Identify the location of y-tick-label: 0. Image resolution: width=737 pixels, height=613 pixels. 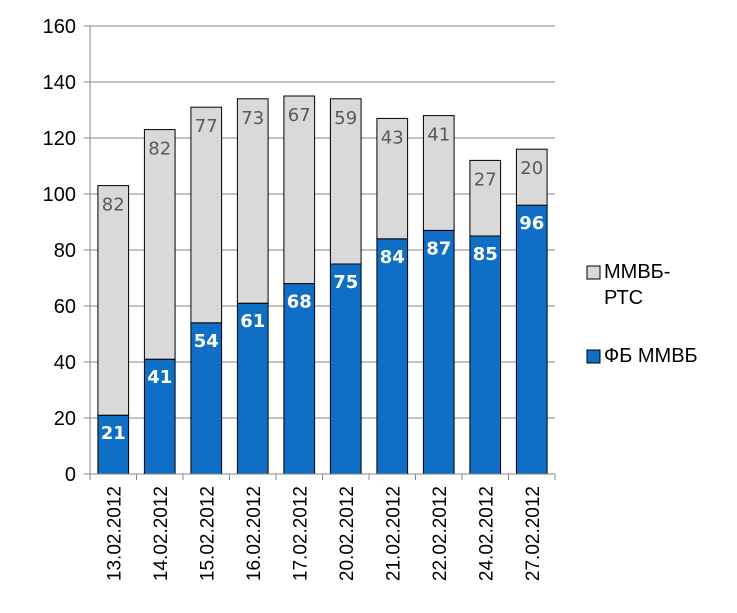
(70, 475).